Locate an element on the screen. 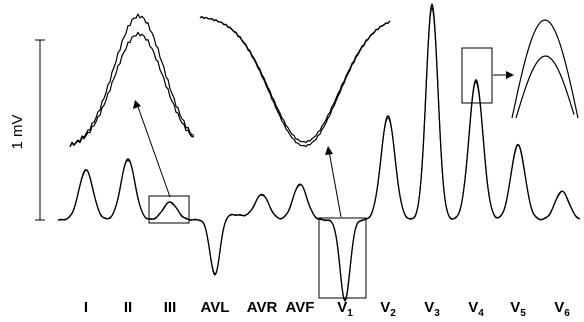 This screenshot has height=322, width=584. lead-label-avl: AVL is located at coordinates (215, 307).